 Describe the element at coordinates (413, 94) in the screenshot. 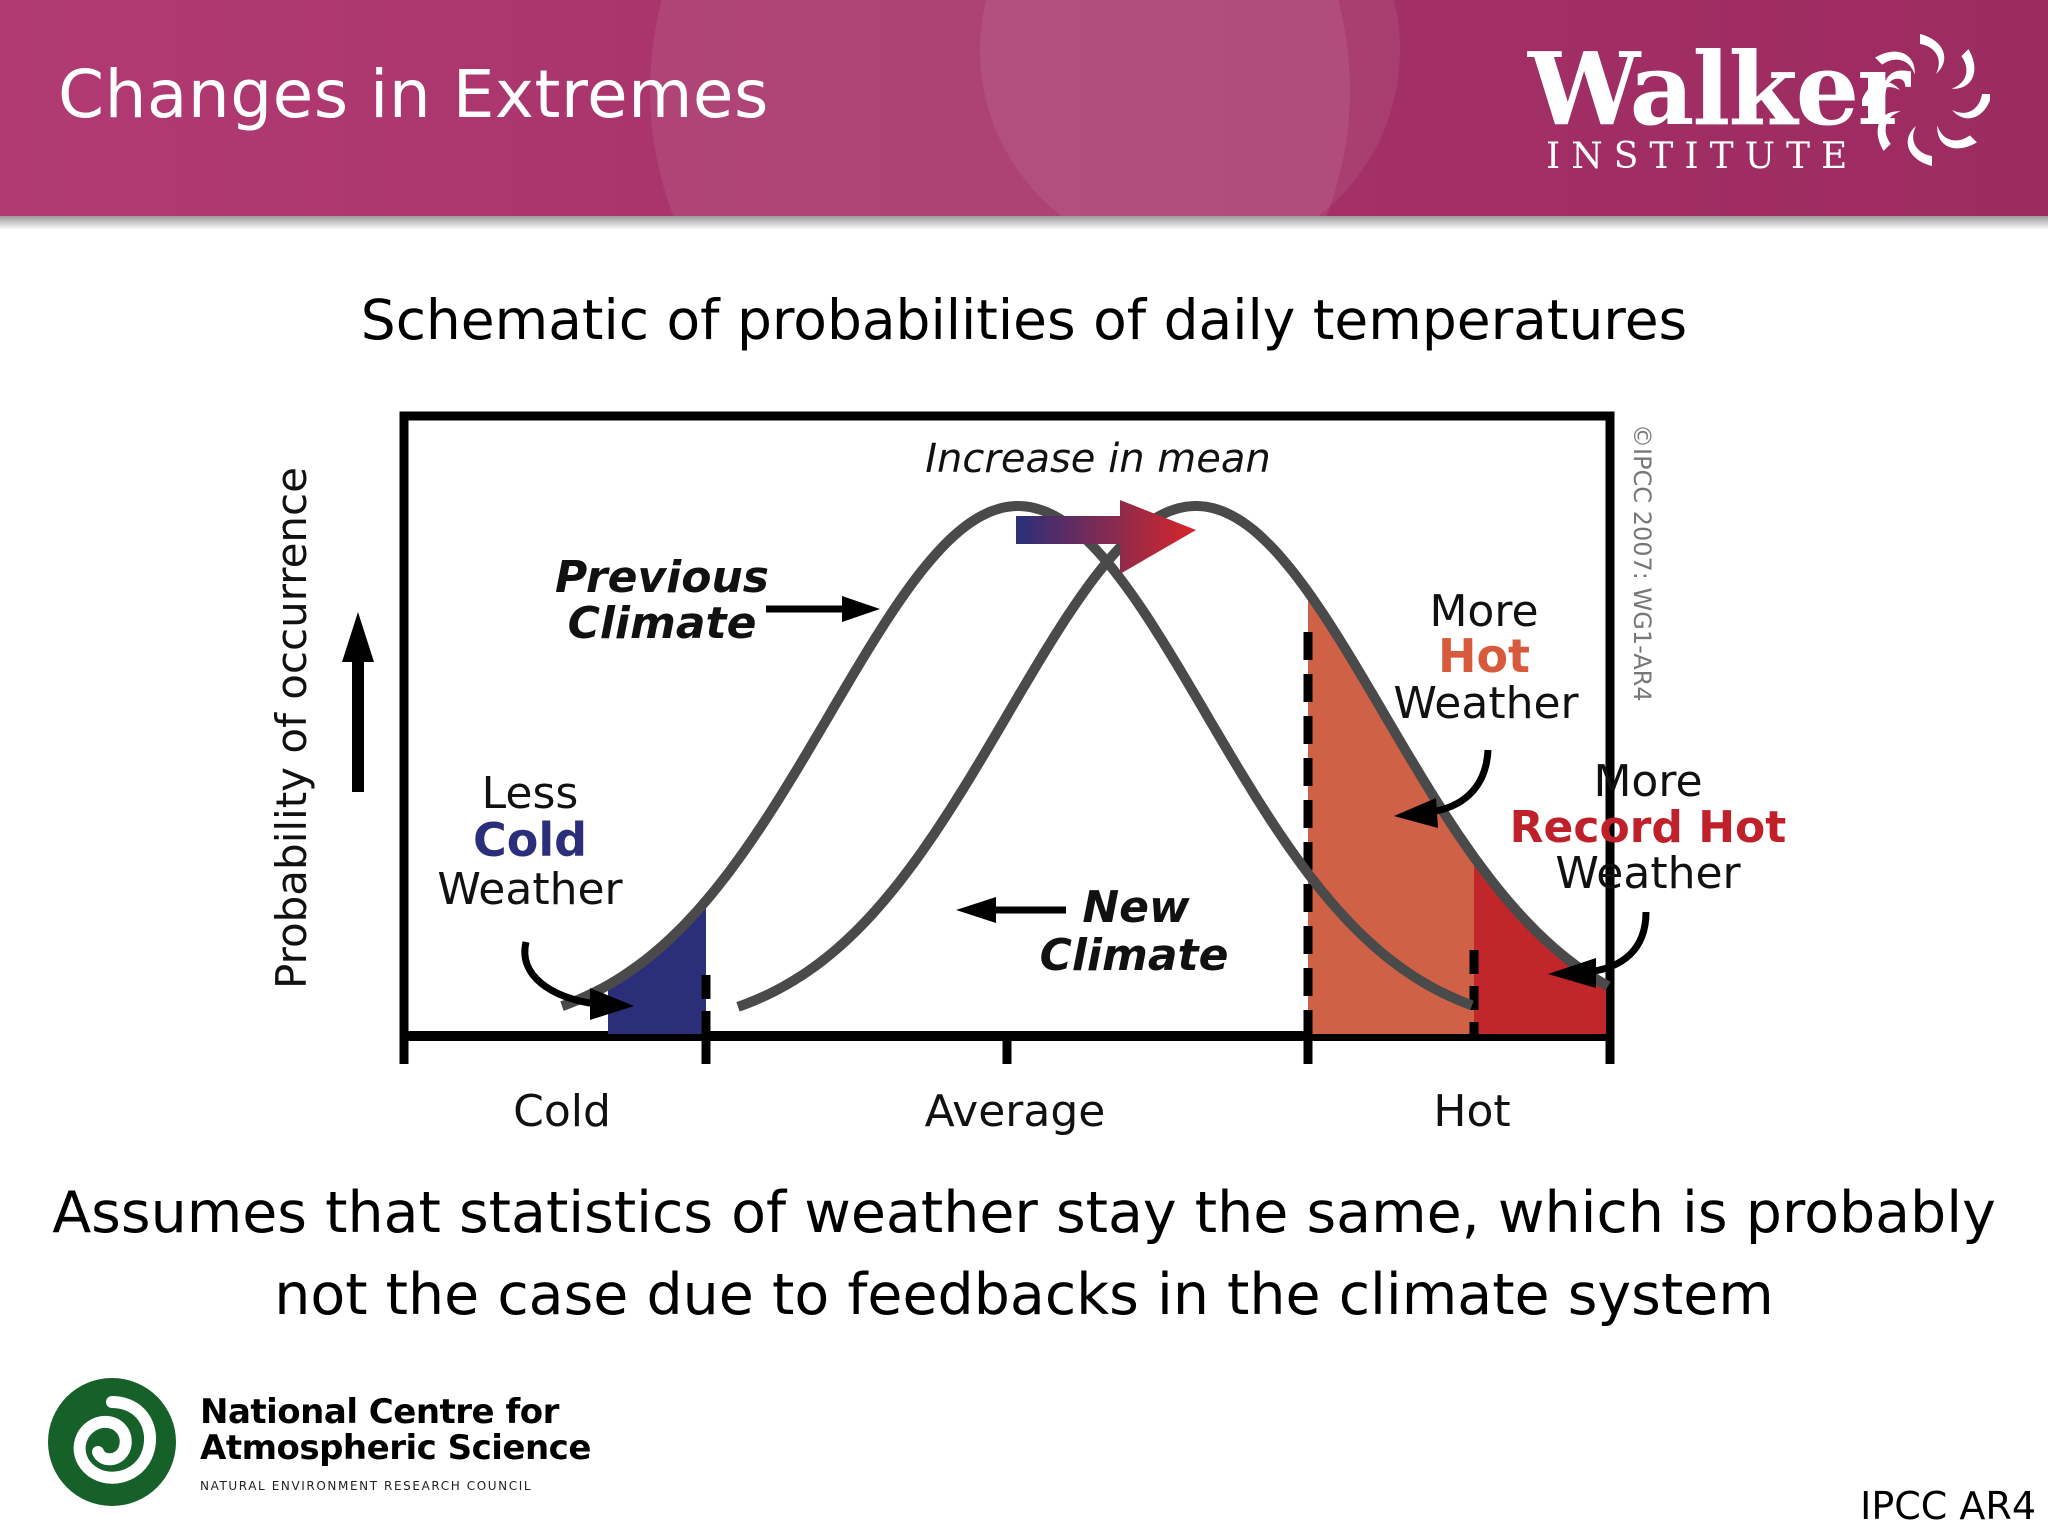

I see `slide-title: Changes in Extremes` at that location.